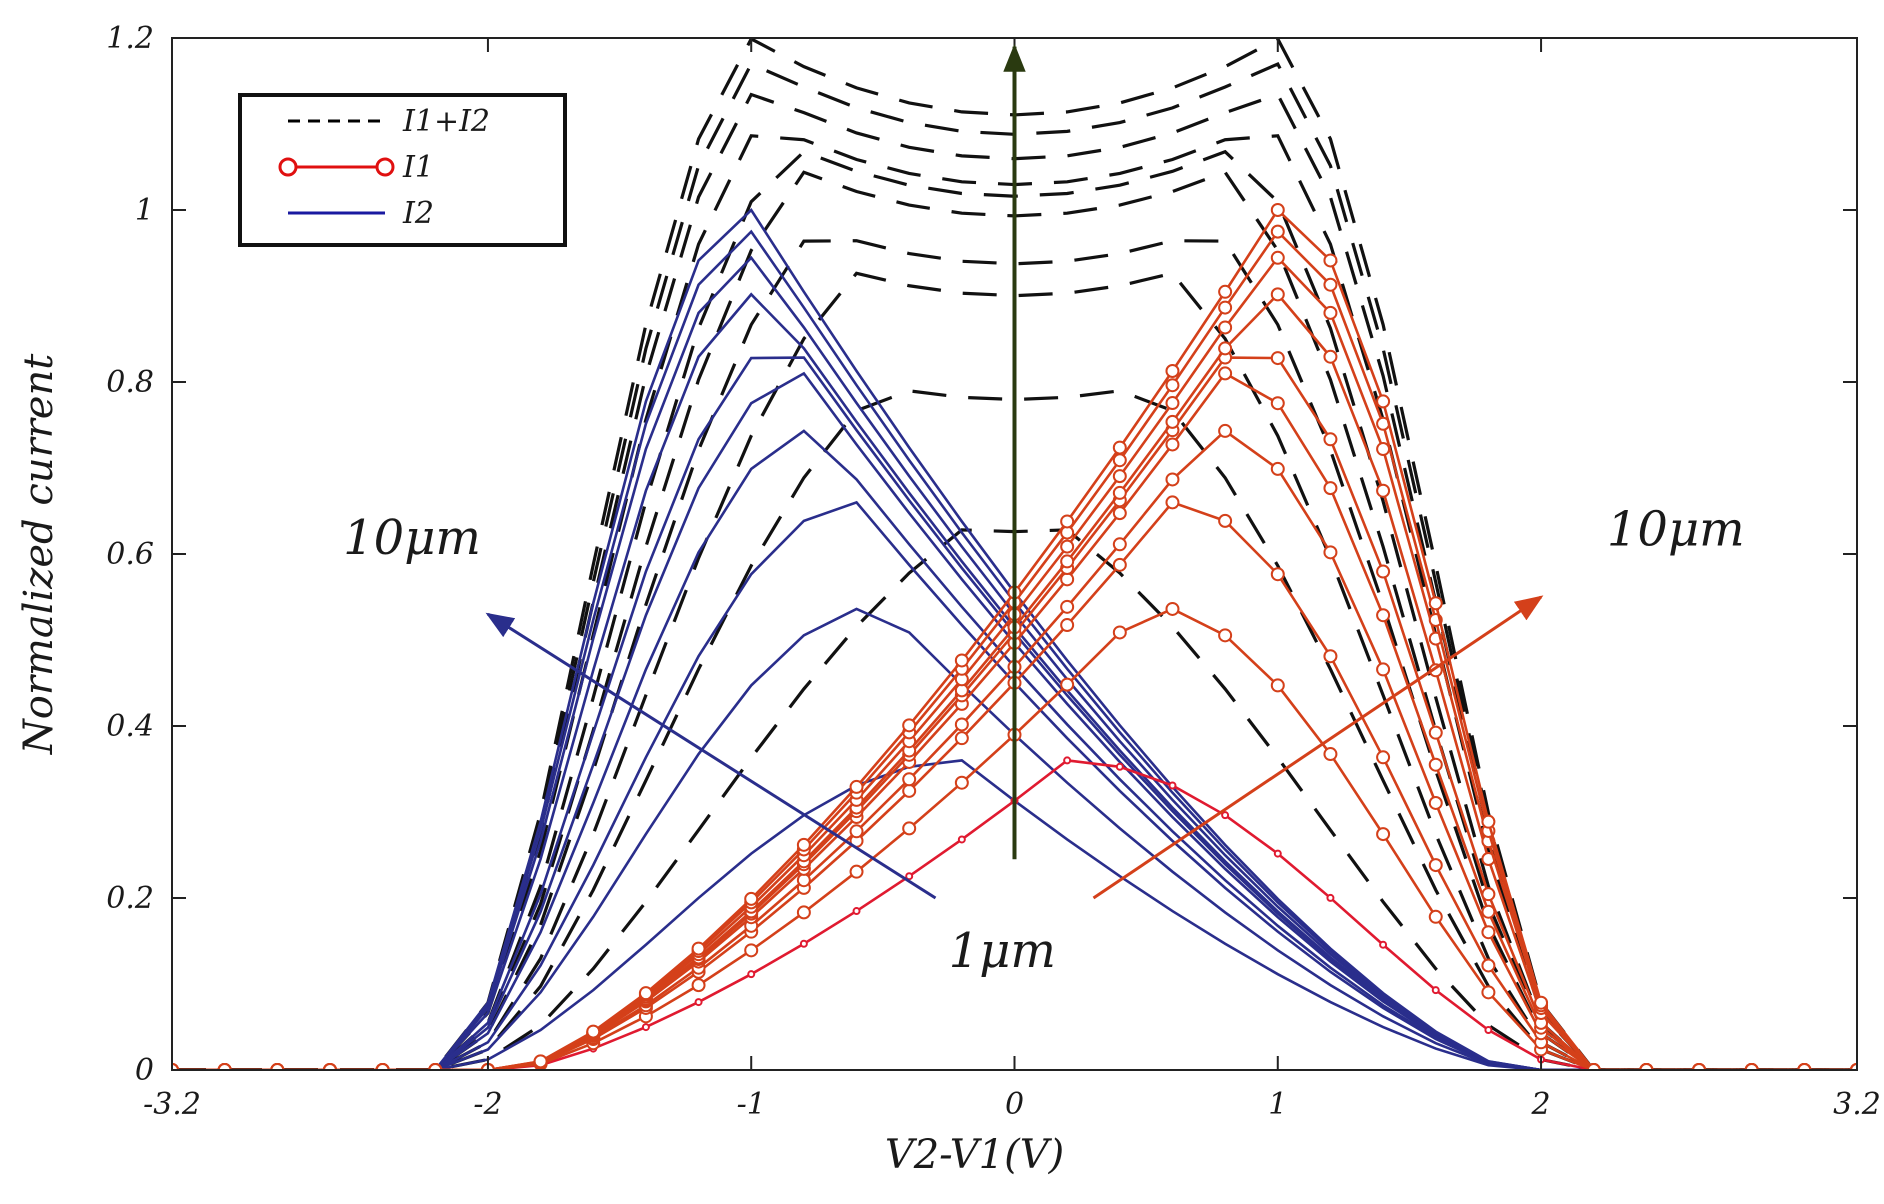  What do you see at coordinates (1002, 951) in the screenshot?
I see `annotation-2: 1μm` at bounding box center [1002, 951].